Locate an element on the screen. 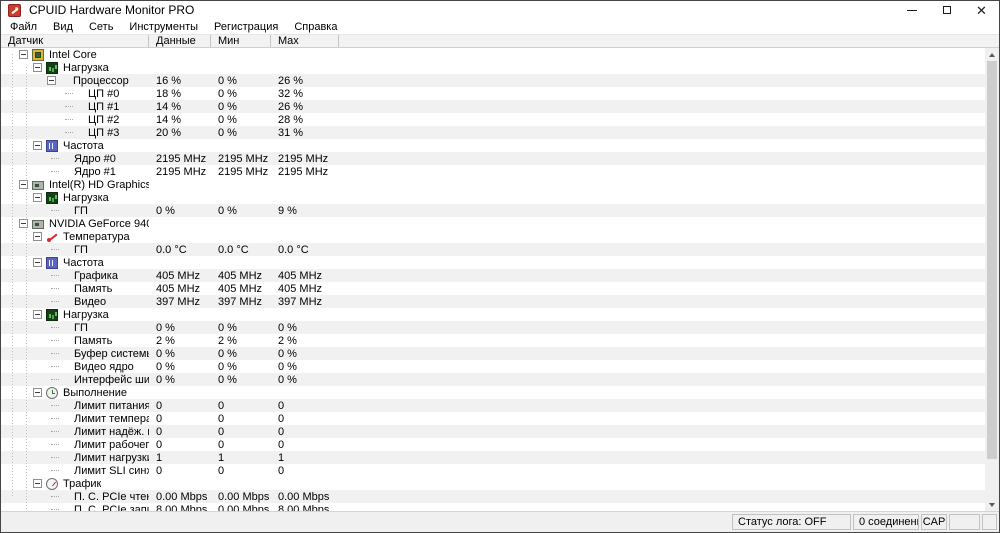  tree-row-label-cell: Память is located at coordinates (75, 340).